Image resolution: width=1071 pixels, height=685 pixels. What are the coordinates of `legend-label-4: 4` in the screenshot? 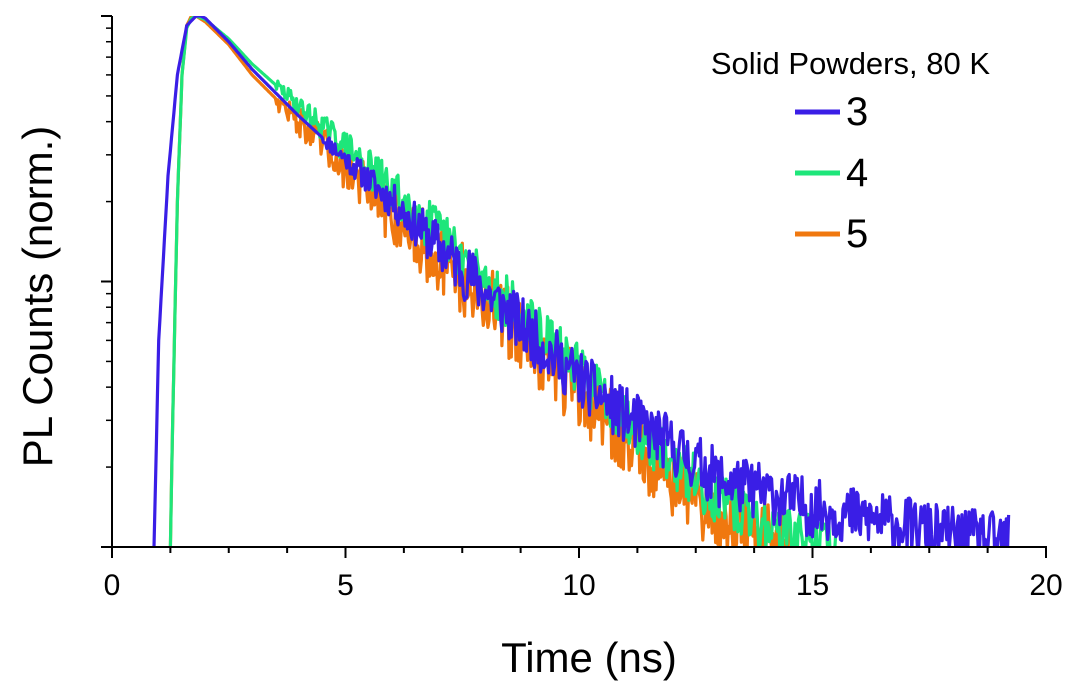 It's located at (857, 173).